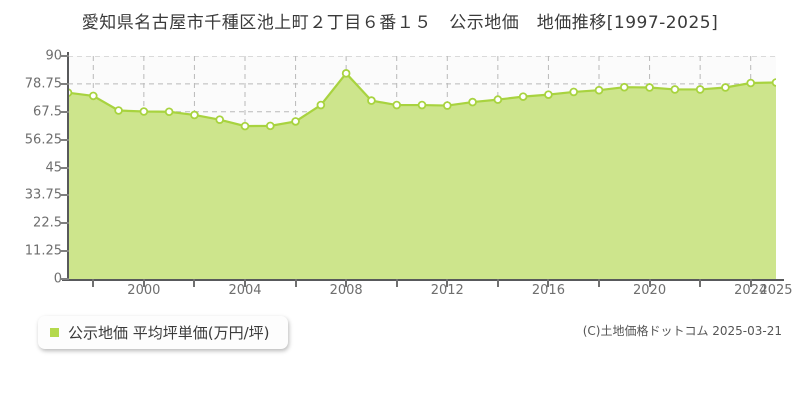  I want to click on y-tick-label: 78.75, so click(43, 84).